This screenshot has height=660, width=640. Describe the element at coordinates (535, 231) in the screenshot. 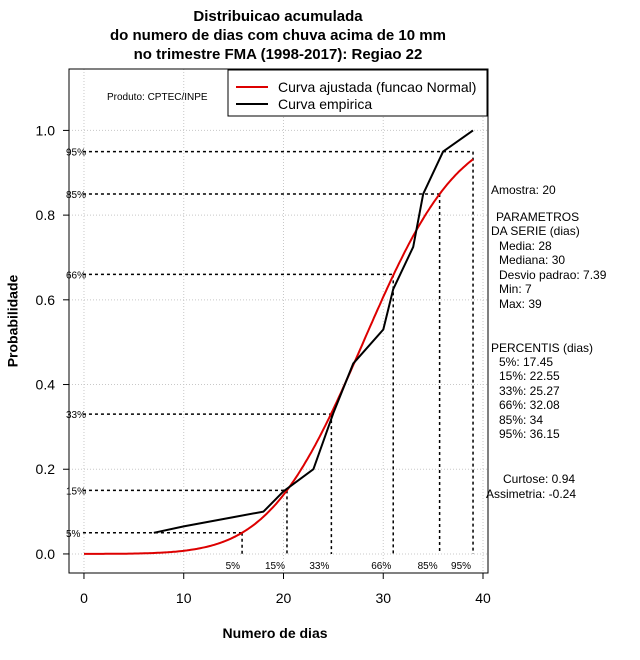

I see `params-title-2: DA SERIE (dias)` at that location.